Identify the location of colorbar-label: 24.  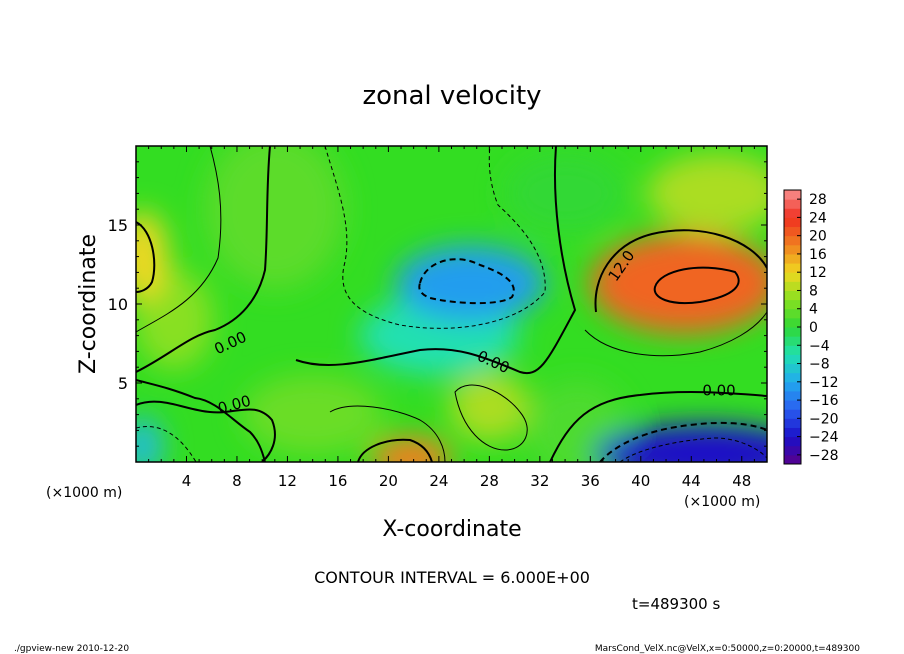
(818, 218).